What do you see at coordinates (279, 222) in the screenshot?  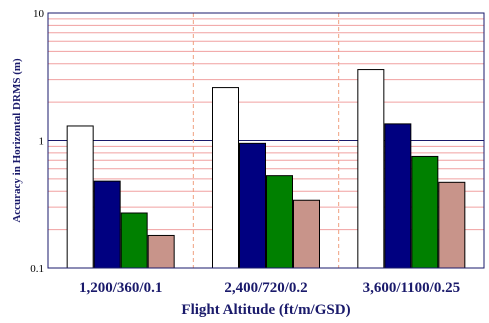 I see `bar-series3-category2` at bounding box center [279, 222].